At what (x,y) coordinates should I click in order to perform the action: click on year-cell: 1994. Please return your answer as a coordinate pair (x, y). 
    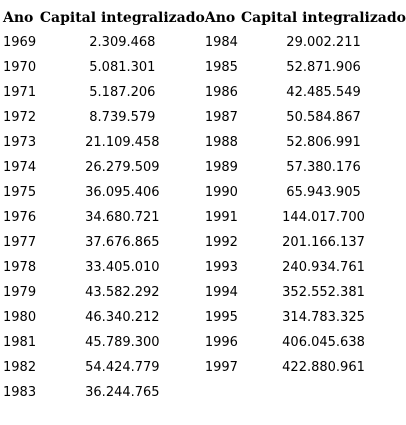
    Looking at the image, I should click on (221, 292).